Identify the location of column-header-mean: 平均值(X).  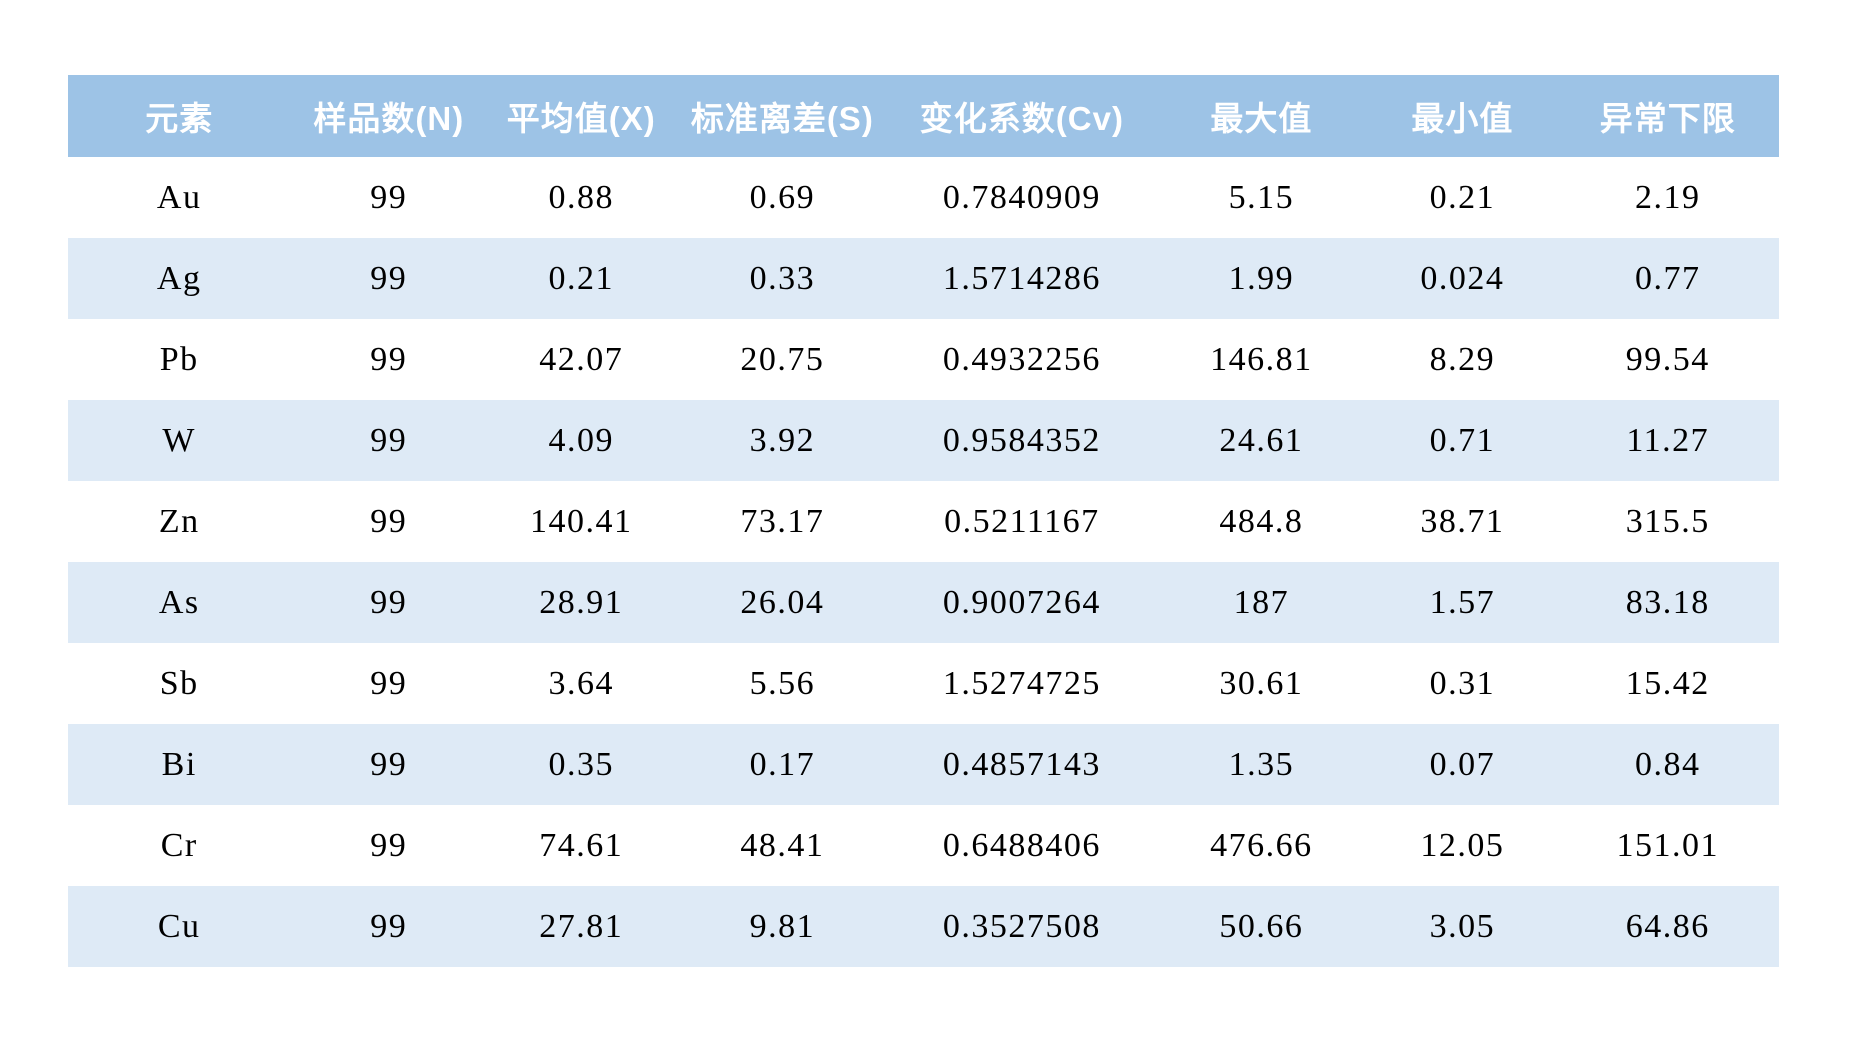
(581, 116).